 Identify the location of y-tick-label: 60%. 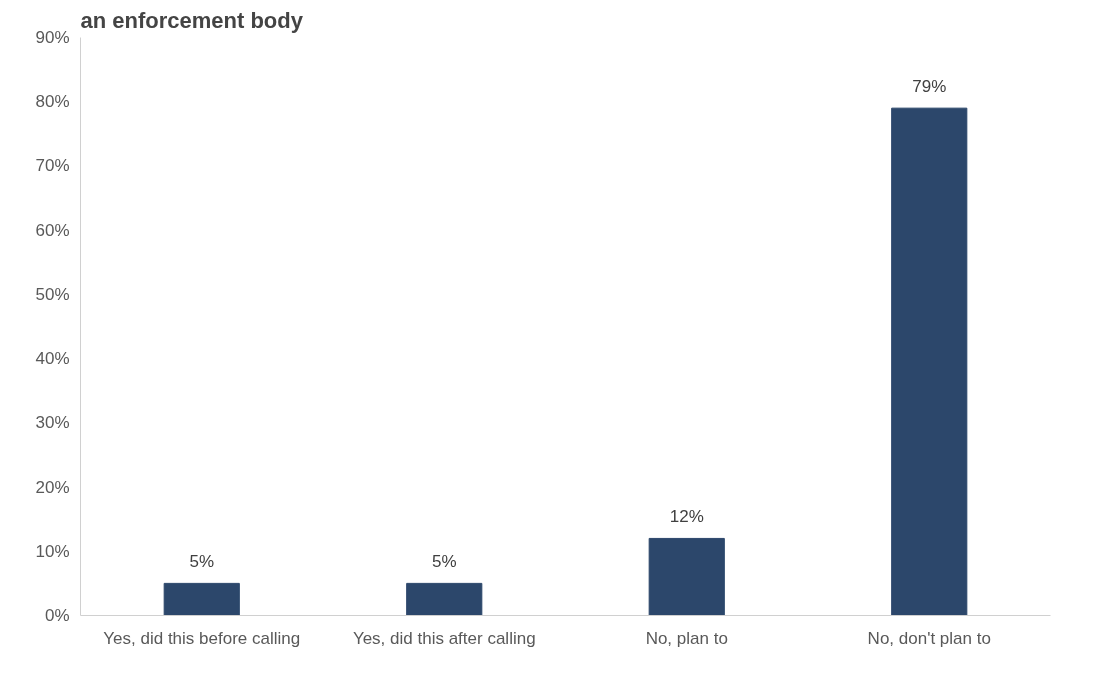
(52, 230).